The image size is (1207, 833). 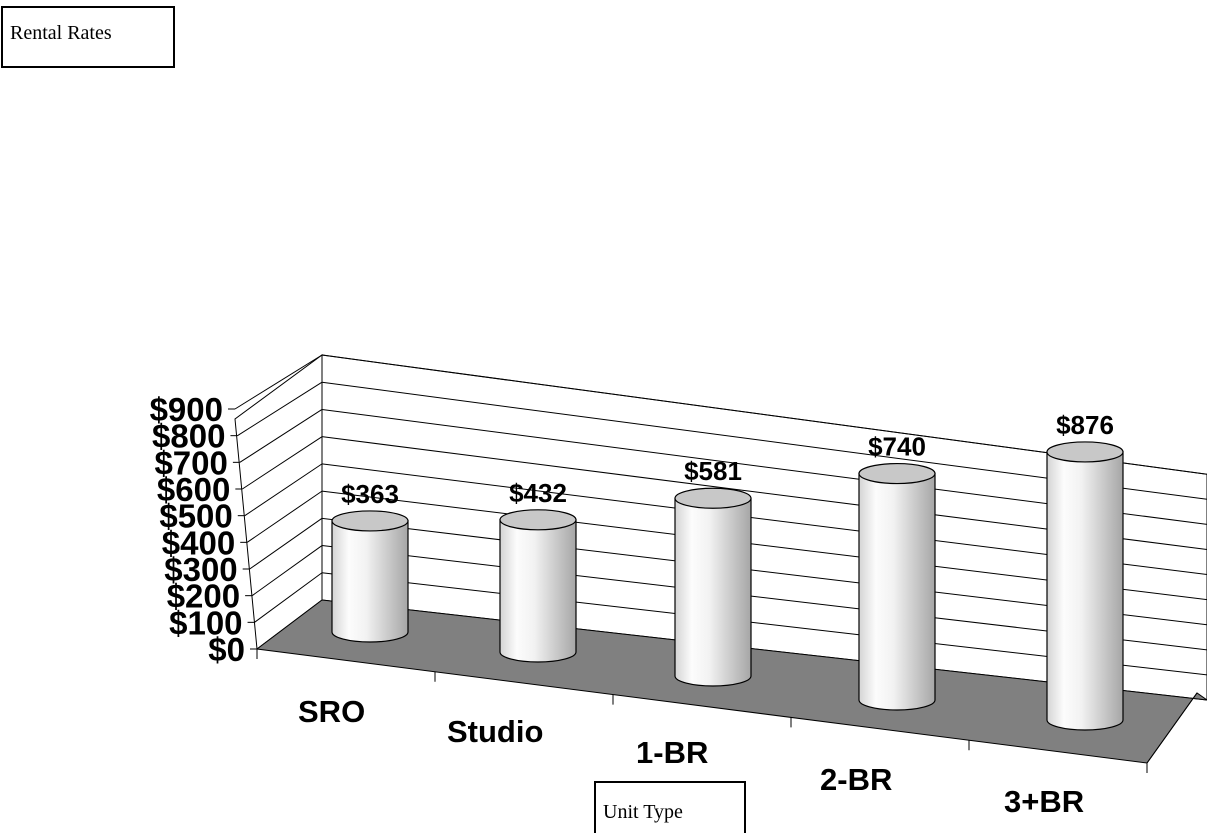 I want to click on data-label: $363, so click(x=370, y=494).